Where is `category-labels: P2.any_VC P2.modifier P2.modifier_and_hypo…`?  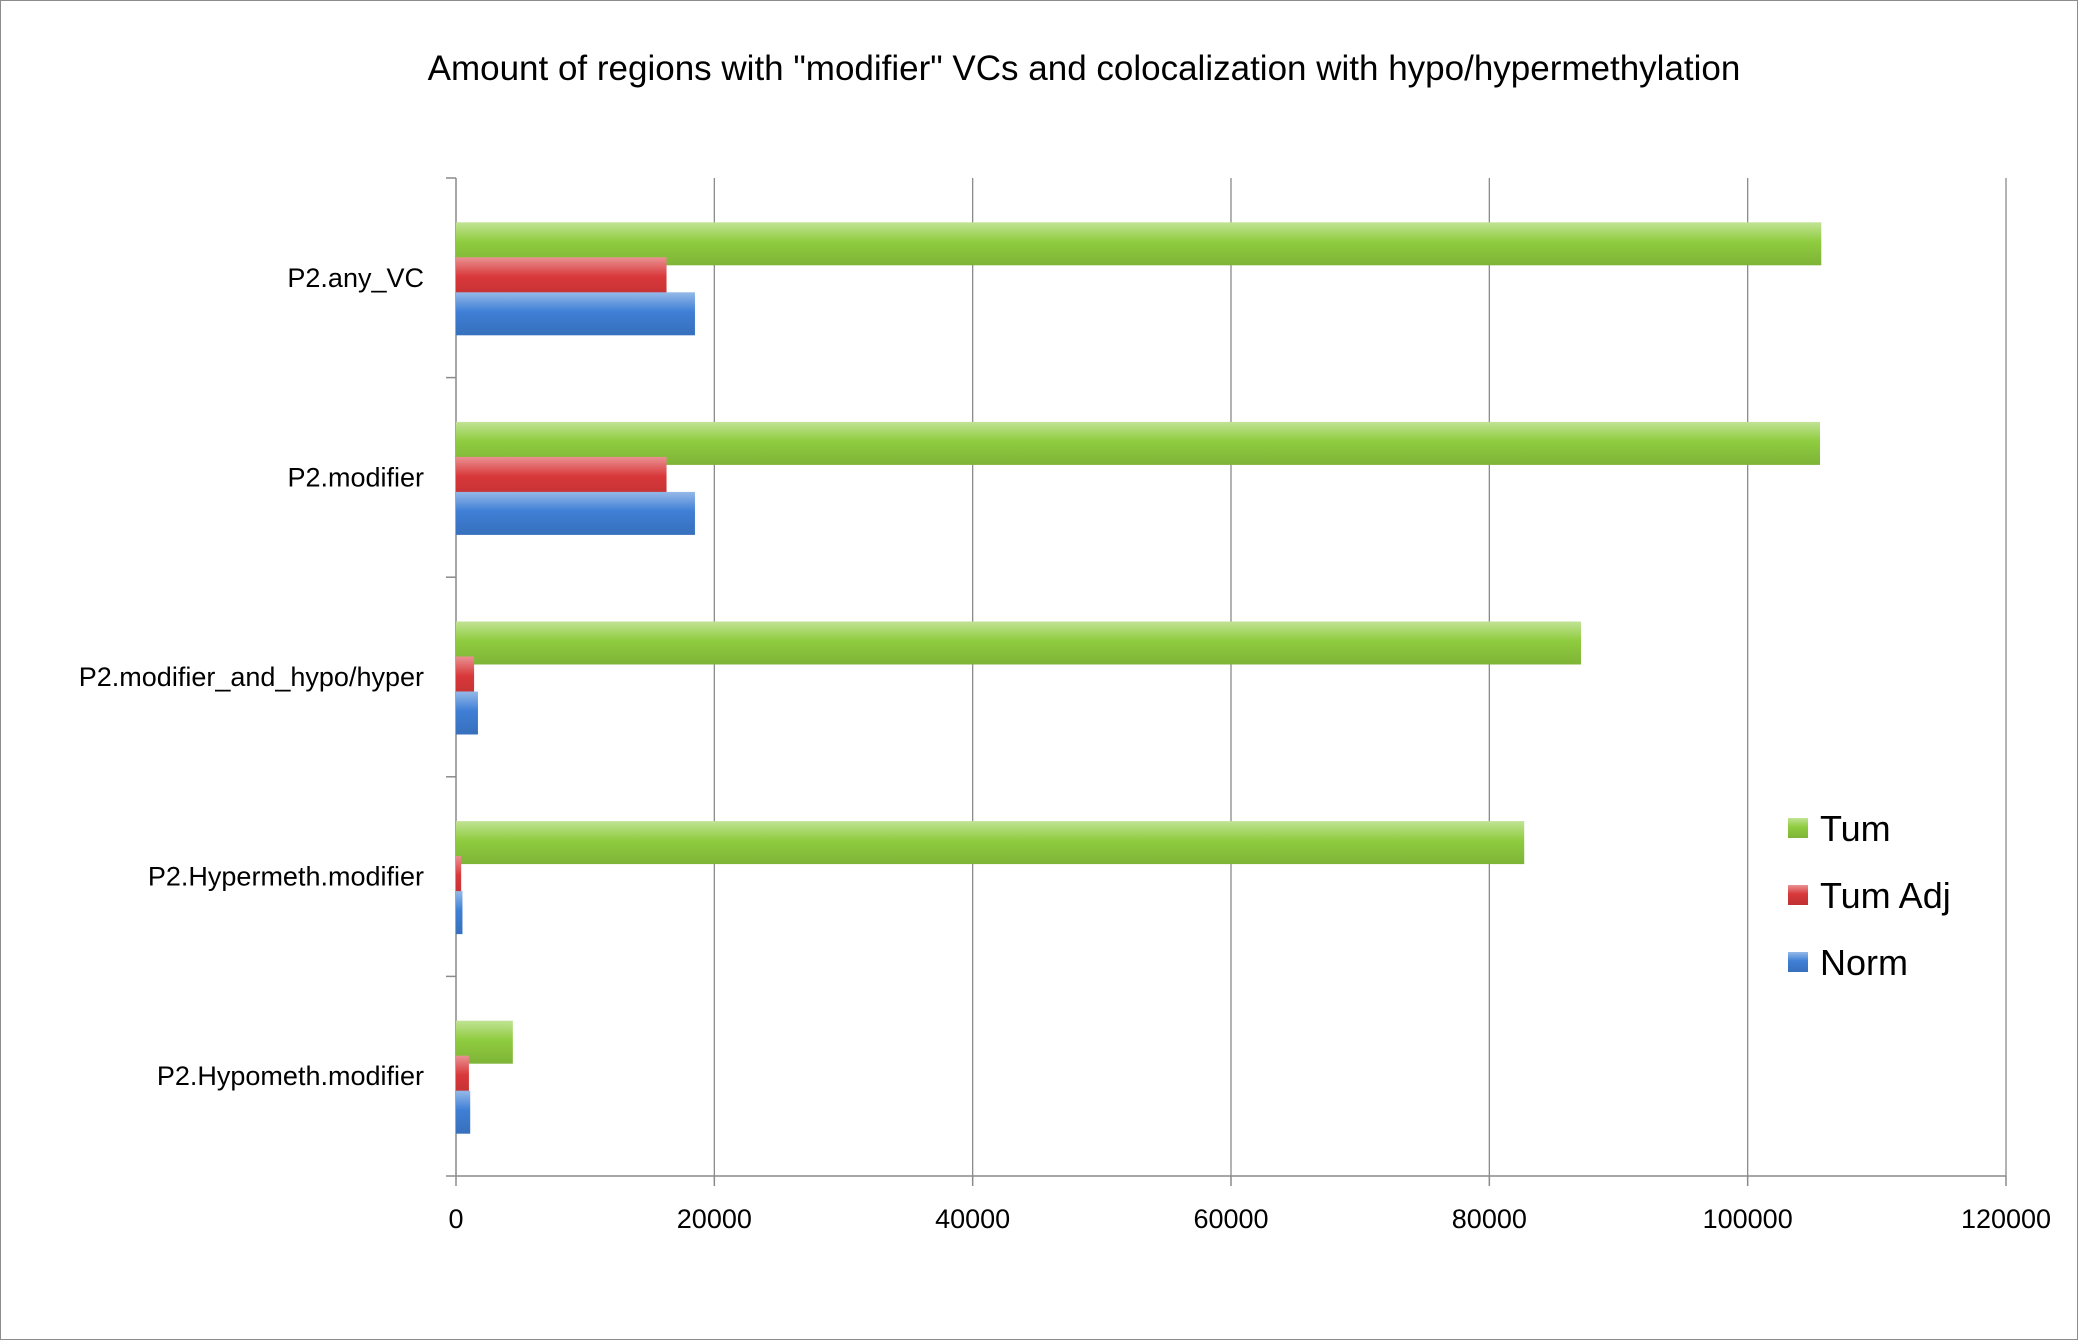
category-labels: P2.any_VC P2.modifier P2.modifier_and_hypo… is located at coordinates (251, 677).